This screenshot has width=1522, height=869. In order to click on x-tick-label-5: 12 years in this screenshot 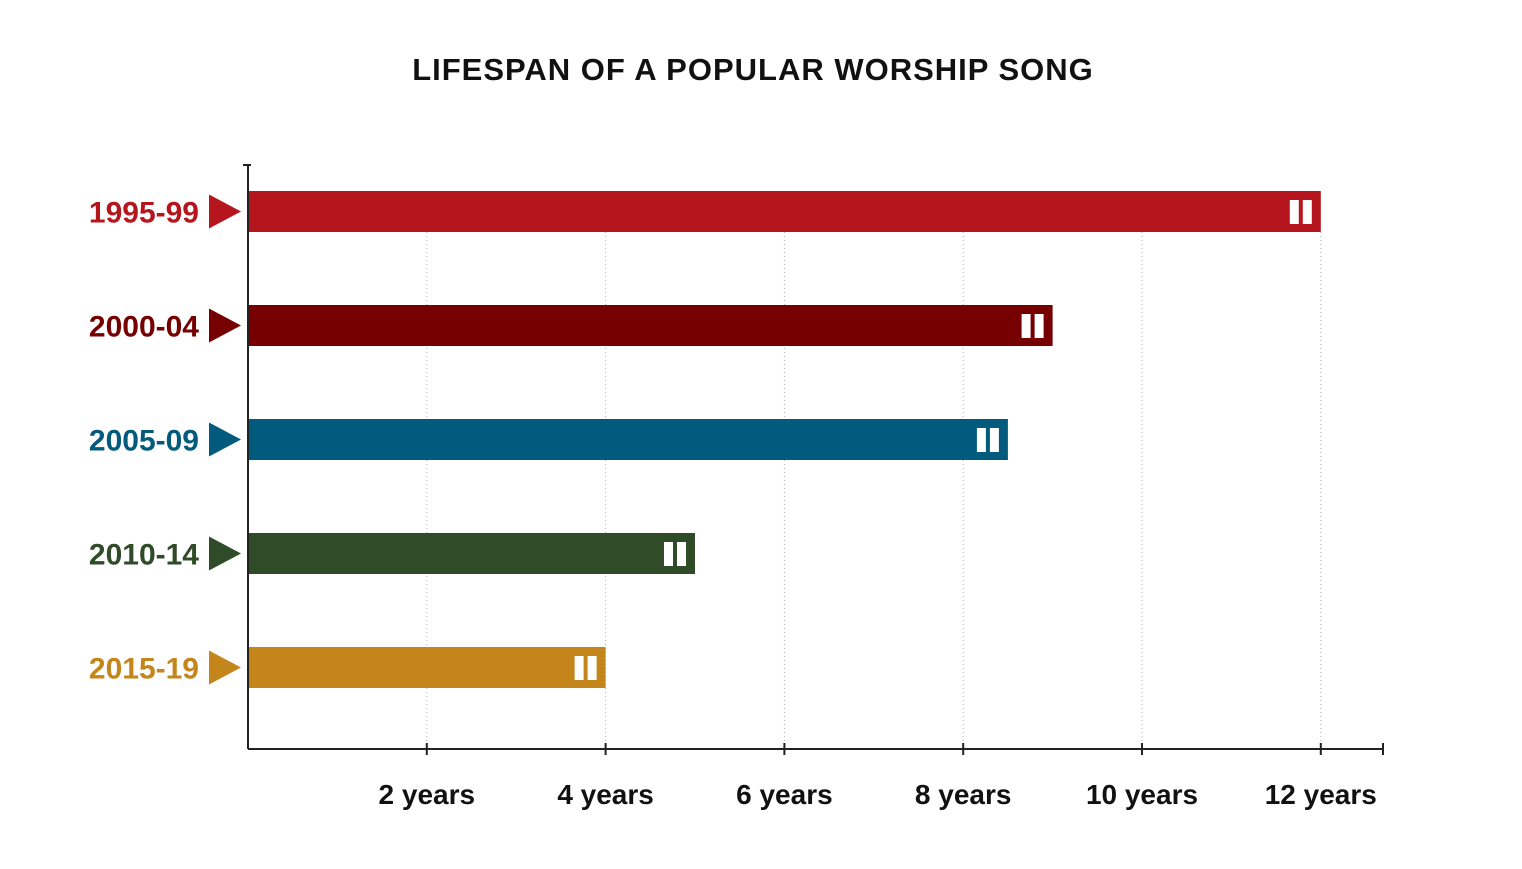, I will do `click(1321, 794)`.